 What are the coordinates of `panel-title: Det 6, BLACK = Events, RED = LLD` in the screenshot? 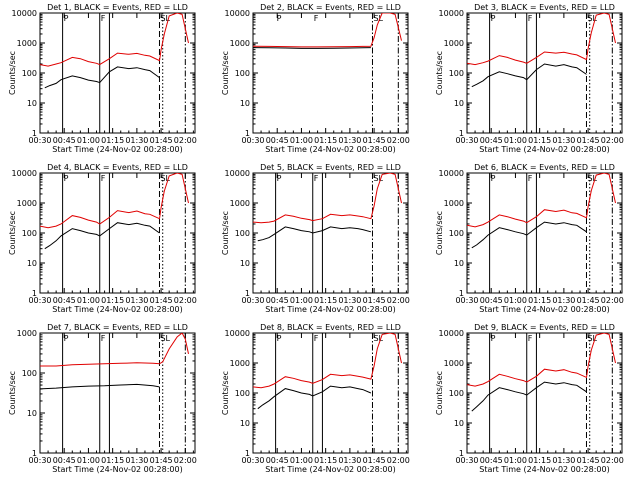 It's located at (544, 167).